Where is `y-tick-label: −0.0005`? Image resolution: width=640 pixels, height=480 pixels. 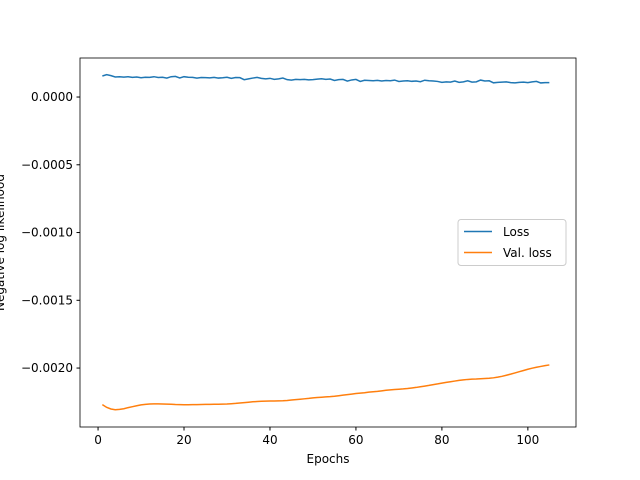
y-tick-label: −0.0005 is located at coordinates (47, 165).